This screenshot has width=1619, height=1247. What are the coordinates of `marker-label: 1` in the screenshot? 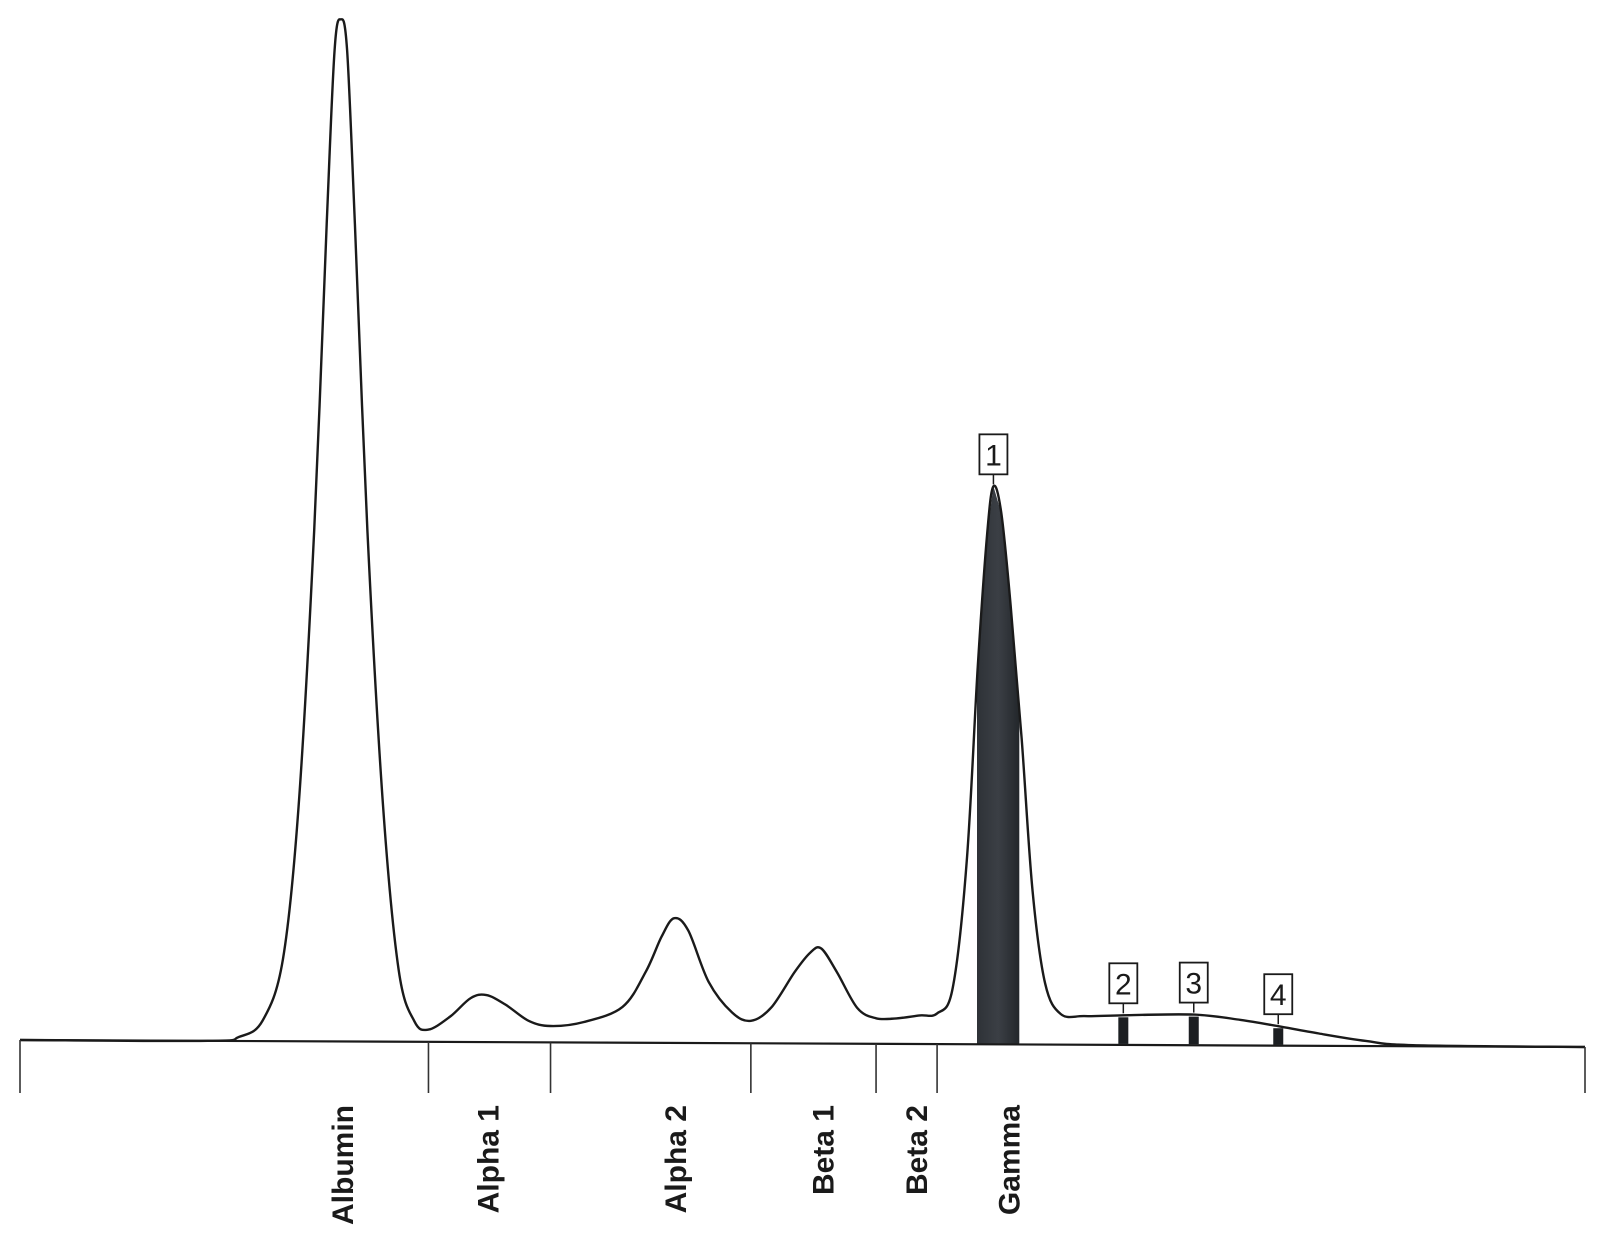 It's located at (993, 455).